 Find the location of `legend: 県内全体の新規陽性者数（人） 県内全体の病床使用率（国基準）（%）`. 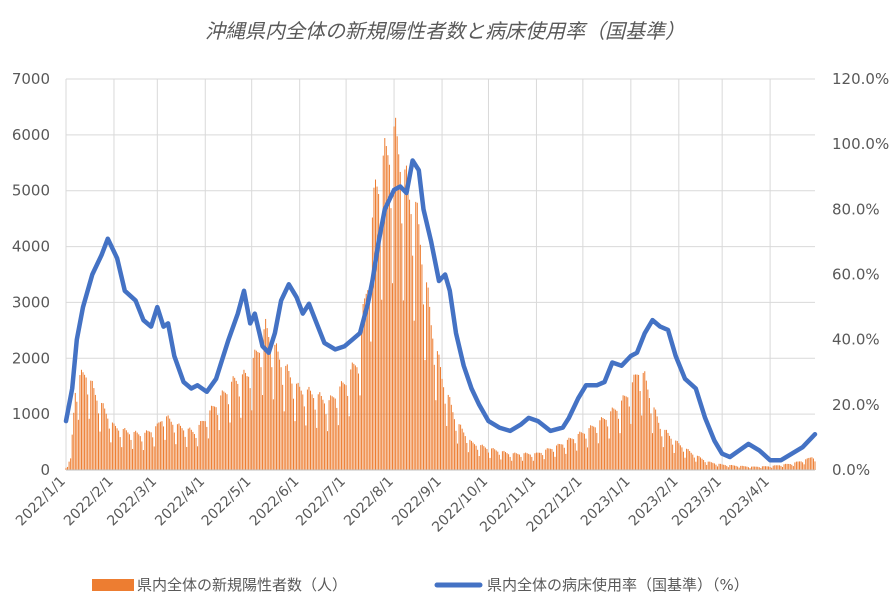

legend: 県内全体の新規陽性者数（人） 県内全体の病床使用率（国基準）（%） is located at coordinates (420, 585).